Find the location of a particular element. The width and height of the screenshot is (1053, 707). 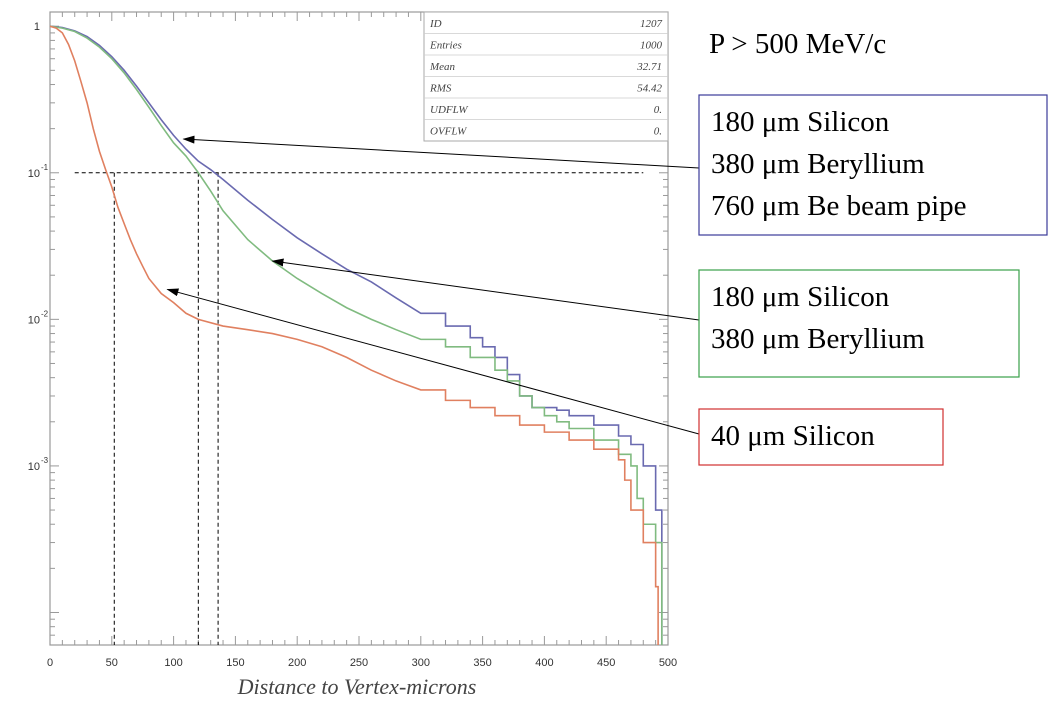

annotation-arrow-green is located at coordinates (485, 289).